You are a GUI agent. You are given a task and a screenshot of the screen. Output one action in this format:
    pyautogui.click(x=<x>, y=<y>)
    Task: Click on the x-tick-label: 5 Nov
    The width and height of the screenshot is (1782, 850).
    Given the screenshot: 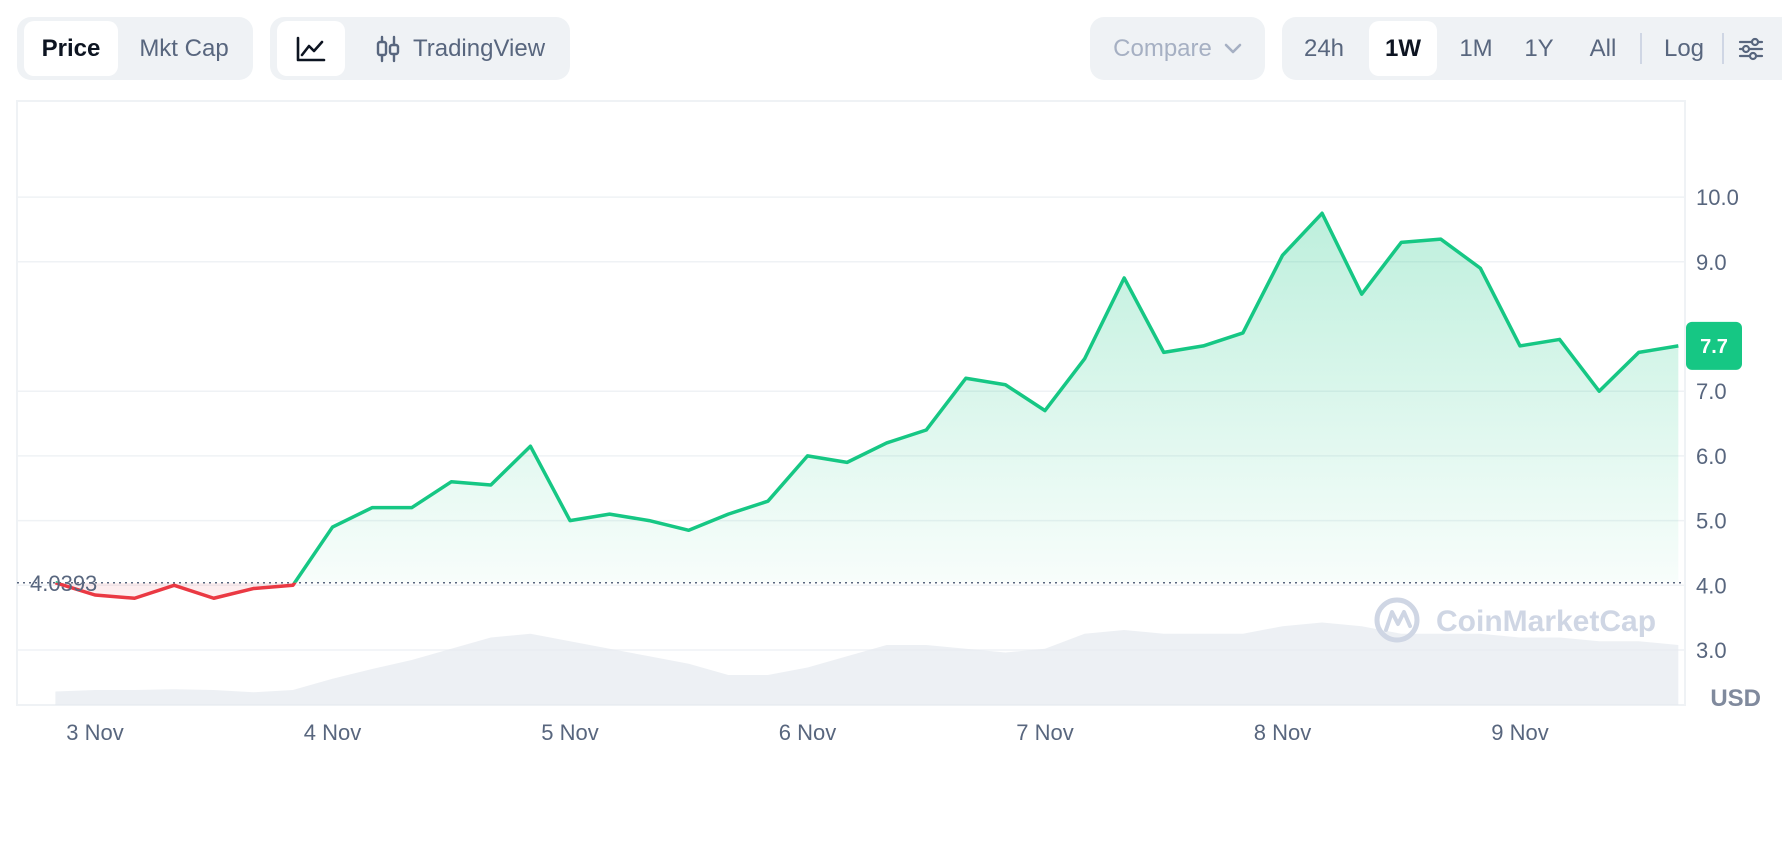 What is the action you would take?
    pyautogui.click(x=569, y=732)
    